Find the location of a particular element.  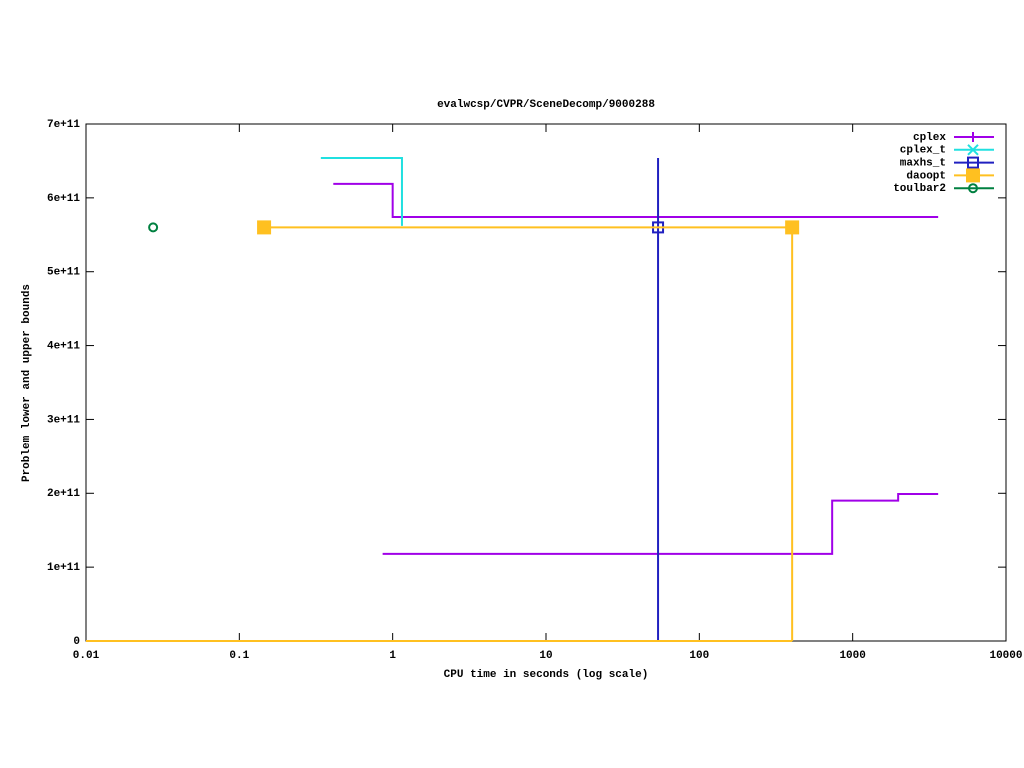

legend-label: maxhs_t is located at coordinates (923, 164).